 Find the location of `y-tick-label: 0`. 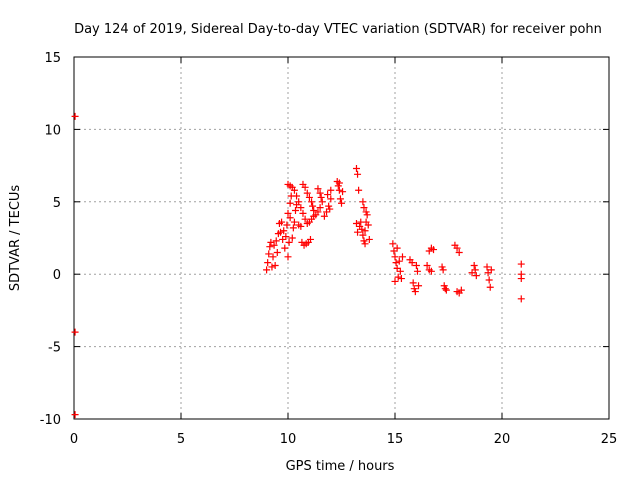

y-tick-label: 0 is located at coordinates (57, 275).